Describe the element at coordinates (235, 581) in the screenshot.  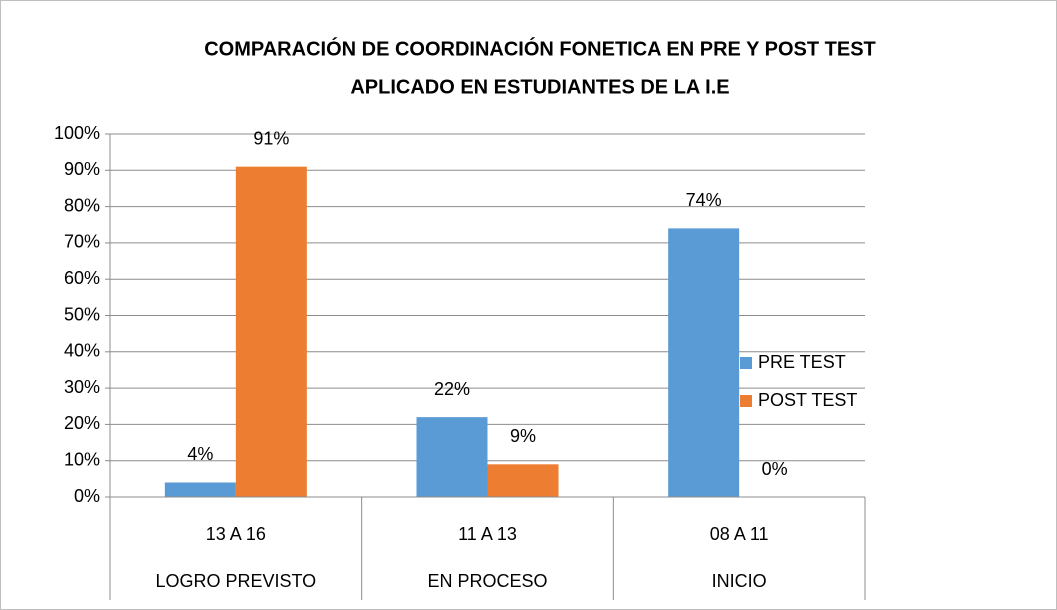
I see `group-label: LOGRO PREVISTO` at that location.